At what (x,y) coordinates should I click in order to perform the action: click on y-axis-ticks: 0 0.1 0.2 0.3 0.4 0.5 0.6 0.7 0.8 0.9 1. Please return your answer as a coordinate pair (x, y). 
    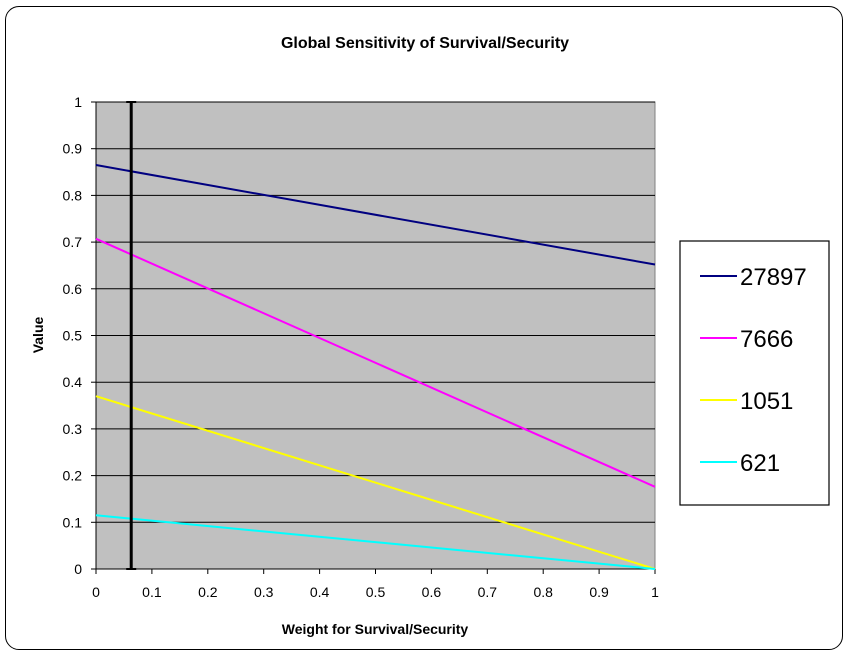
    Looking at the image, I should click on (79, 335).